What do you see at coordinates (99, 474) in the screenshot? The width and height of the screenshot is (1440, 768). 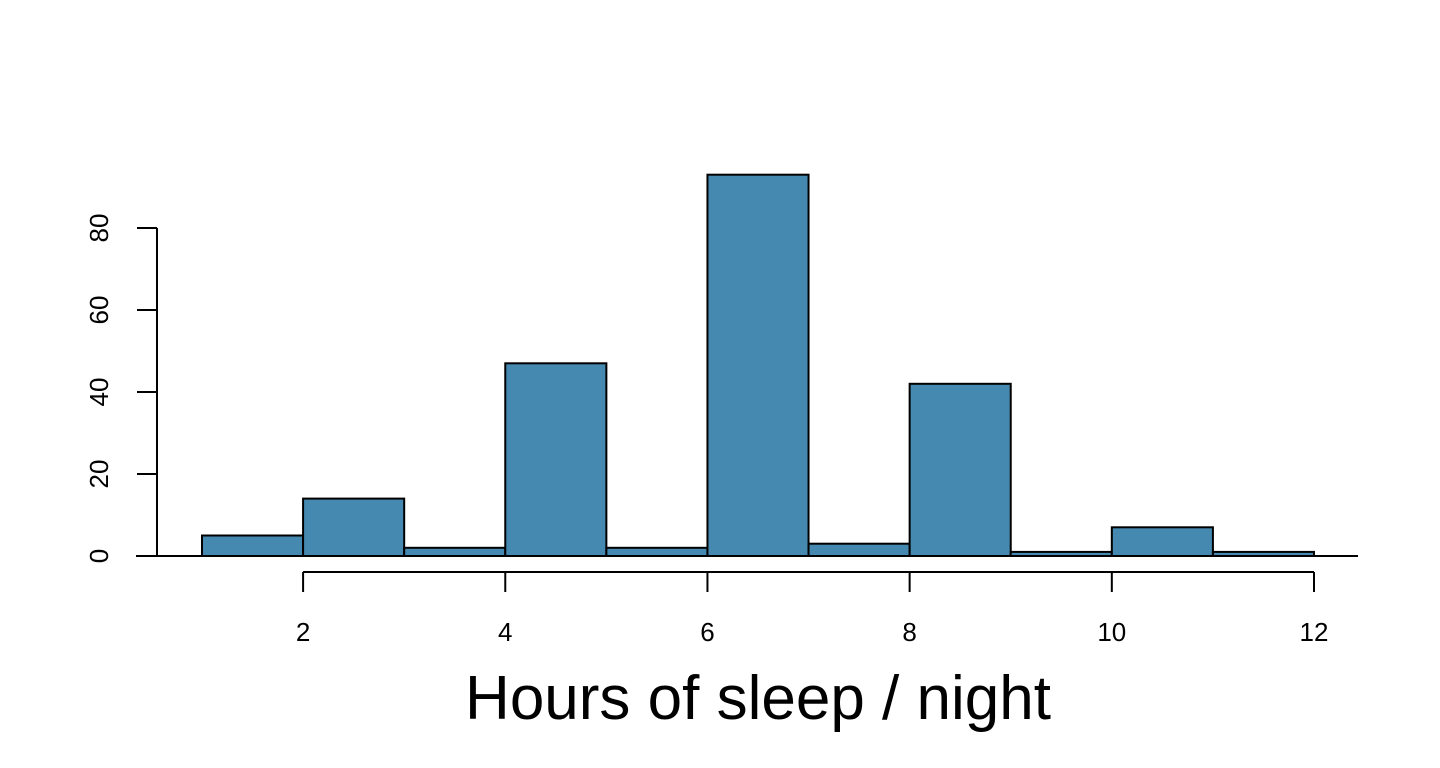 I see `y-tick-label-20: 20` at bounding box center [99, 474].